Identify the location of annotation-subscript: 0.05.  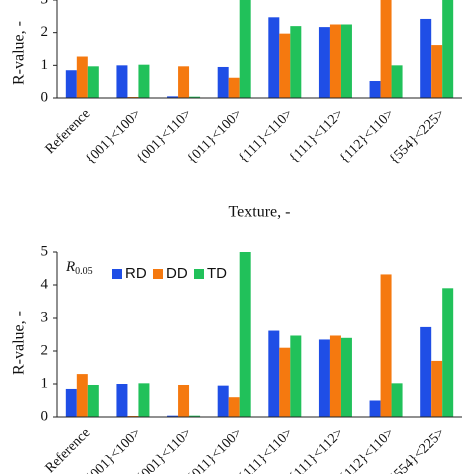
(84, 271).